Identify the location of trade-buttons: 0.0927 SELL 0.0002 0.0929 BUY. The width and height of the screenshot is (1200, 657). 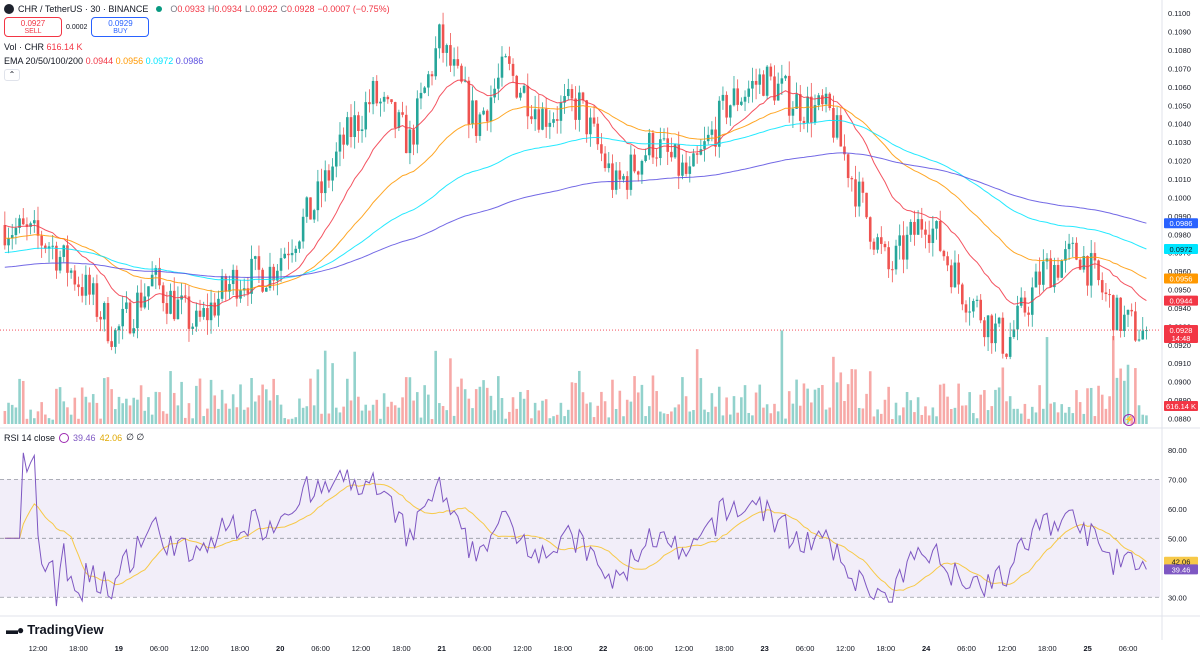
(77, 27).